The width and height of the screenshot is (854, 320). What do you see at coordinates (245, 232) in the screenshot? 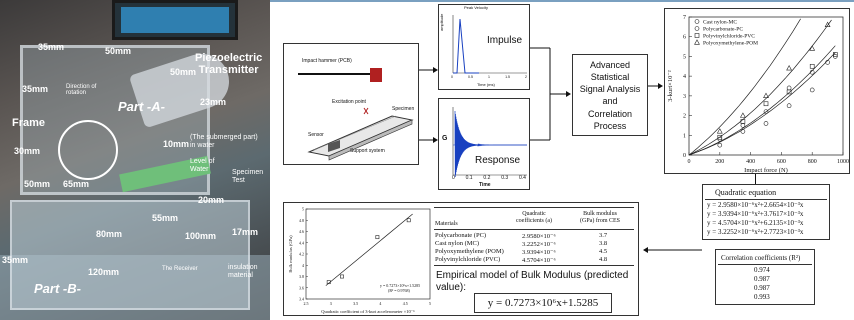
I see `dim-17mm: 17mm` at bounding box center [245, 232].